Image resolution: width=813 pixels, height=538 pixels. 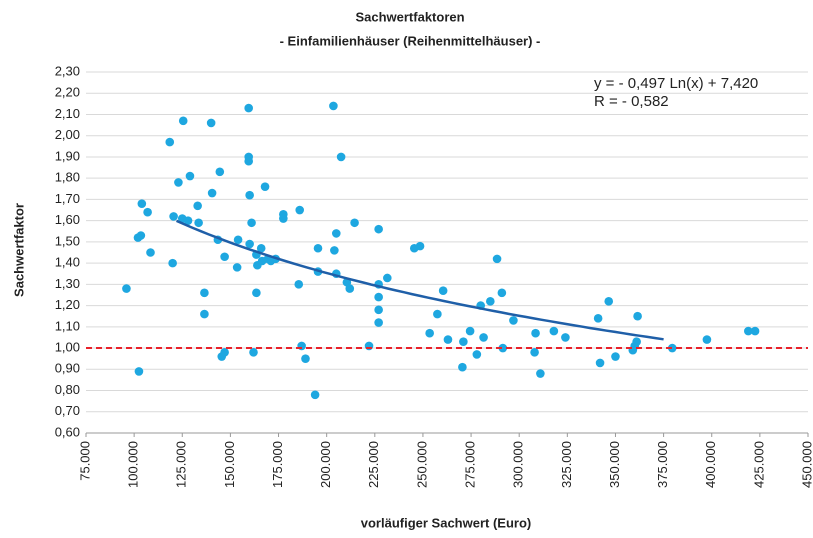 I want to click on x-tick-label: 250.000, so click(x=421, y=464).